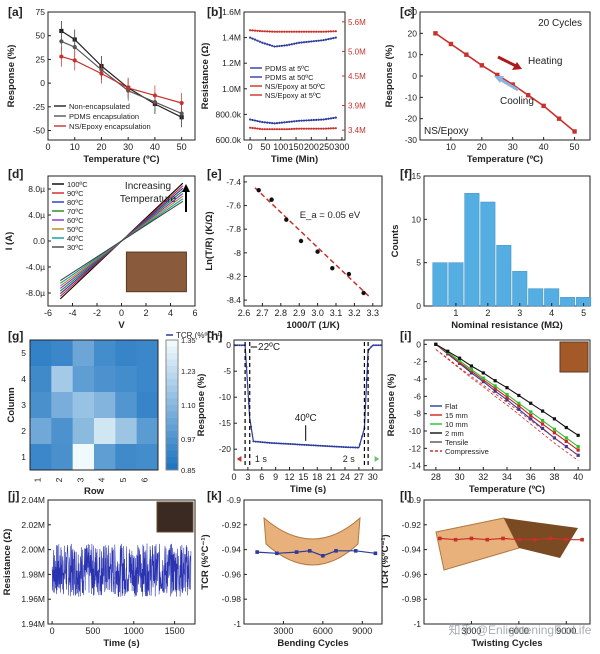 The height and width of the screenshot is (654, 600). What do you see at coordinates (460, 477) in the screenshot?
I see `x-tick-label-i: 30` at bounding box center [460, 477].